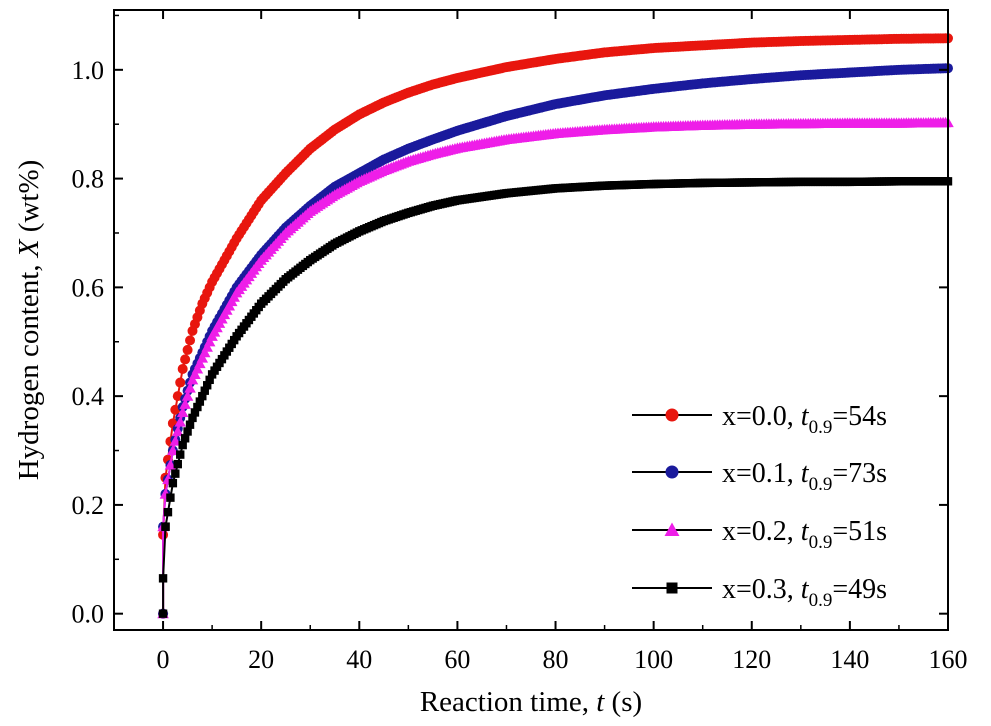  Describe the element at coordinates (859, 589) in the screenshot. I see `legend-label-value: =49s` at that location.